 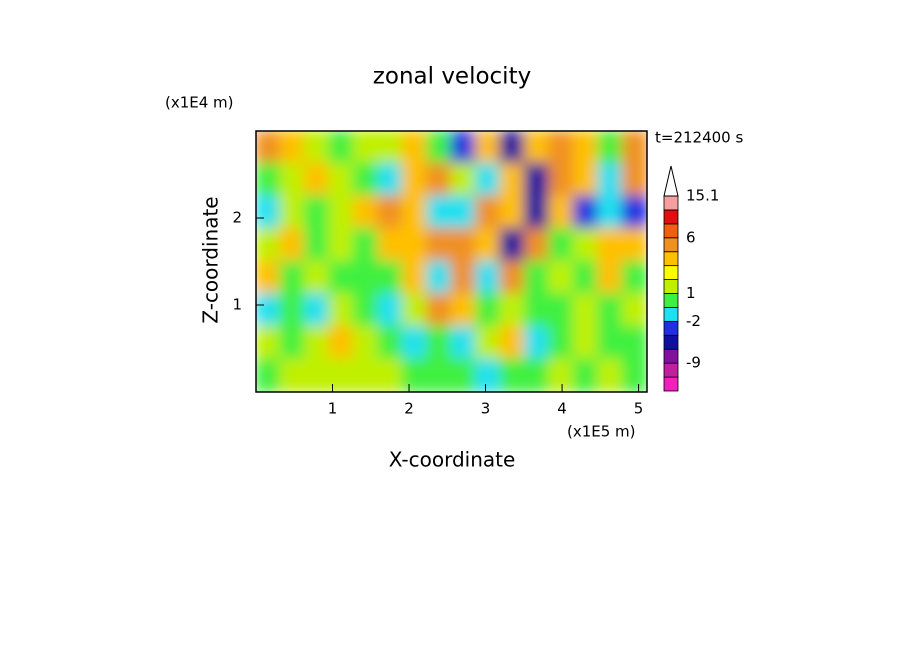 I want to click on y-axis-label: Z-coordinate, so click(x=211, y=259).